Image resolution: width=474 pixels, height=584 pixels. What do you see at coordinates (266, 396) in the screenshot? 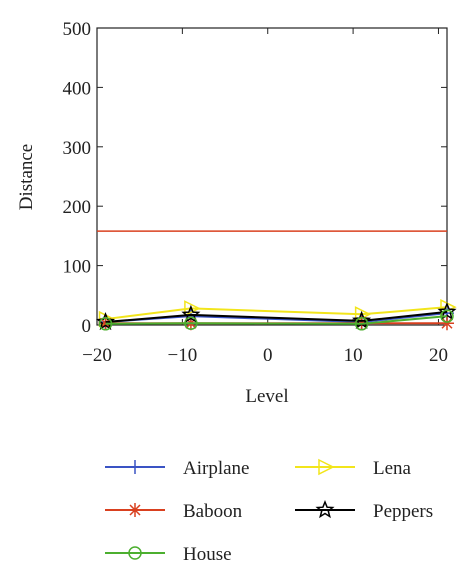
I see `x-axis-label: Level` at bounding box center [266, 396].